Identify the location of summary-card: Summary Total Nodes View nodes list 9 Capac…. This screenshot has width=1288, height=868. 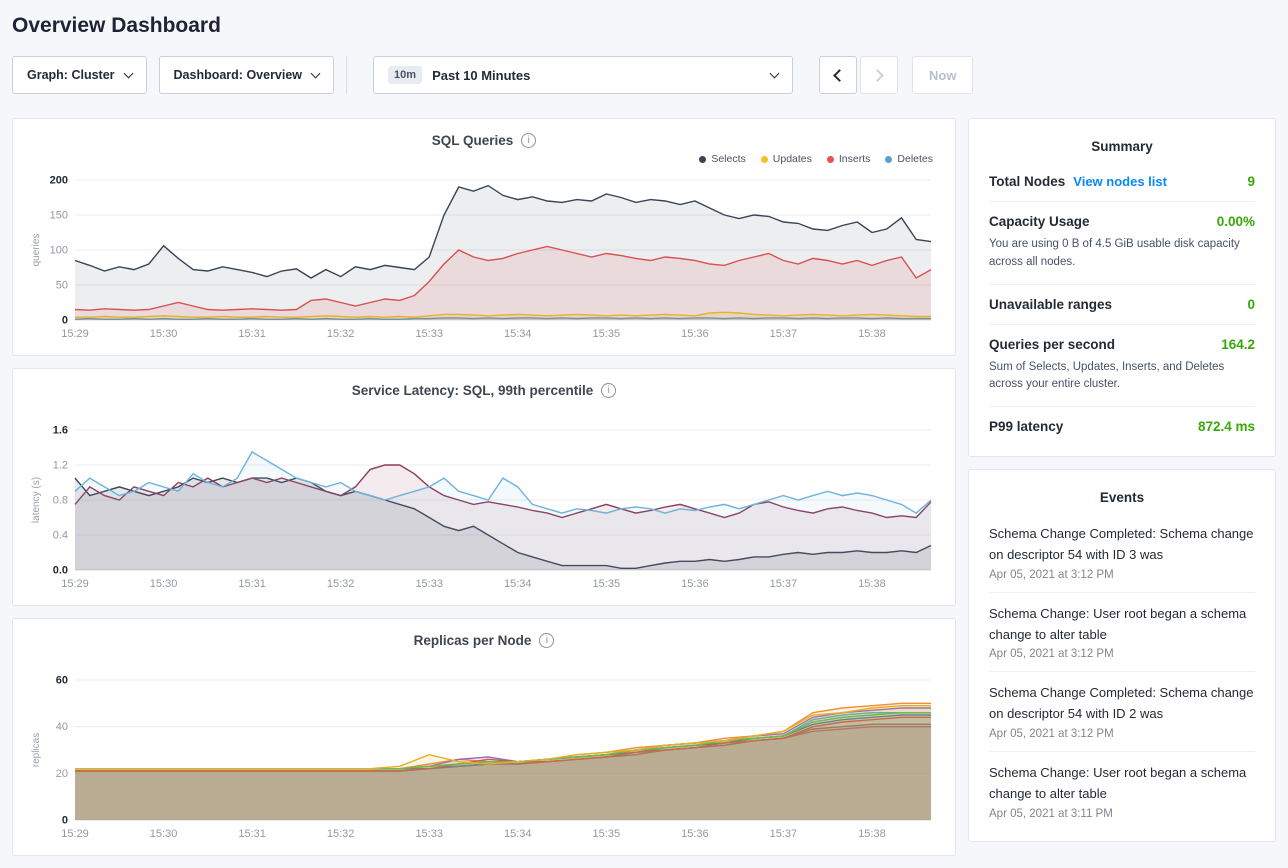
(1122, 288).